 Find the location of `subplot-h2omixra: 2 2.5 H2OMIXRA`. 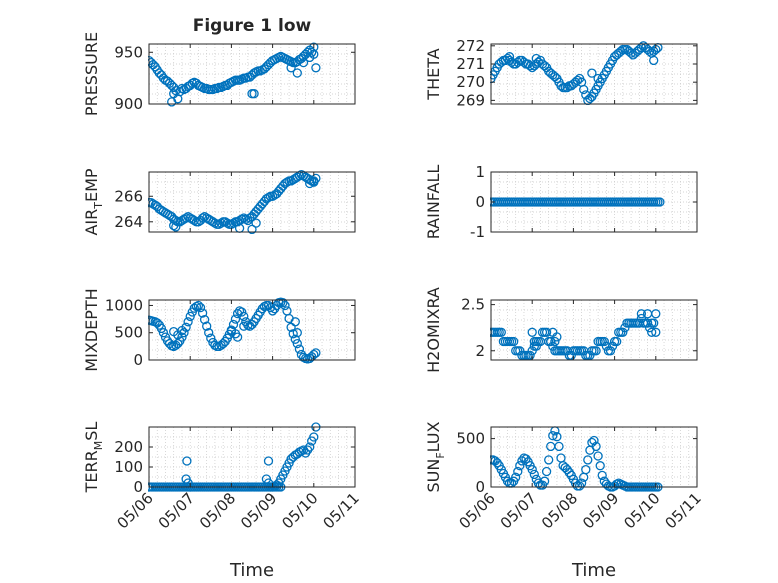

subplot-h2omixra: 2 2.5 H2OMIXRA is located at coordinates (561, 330).